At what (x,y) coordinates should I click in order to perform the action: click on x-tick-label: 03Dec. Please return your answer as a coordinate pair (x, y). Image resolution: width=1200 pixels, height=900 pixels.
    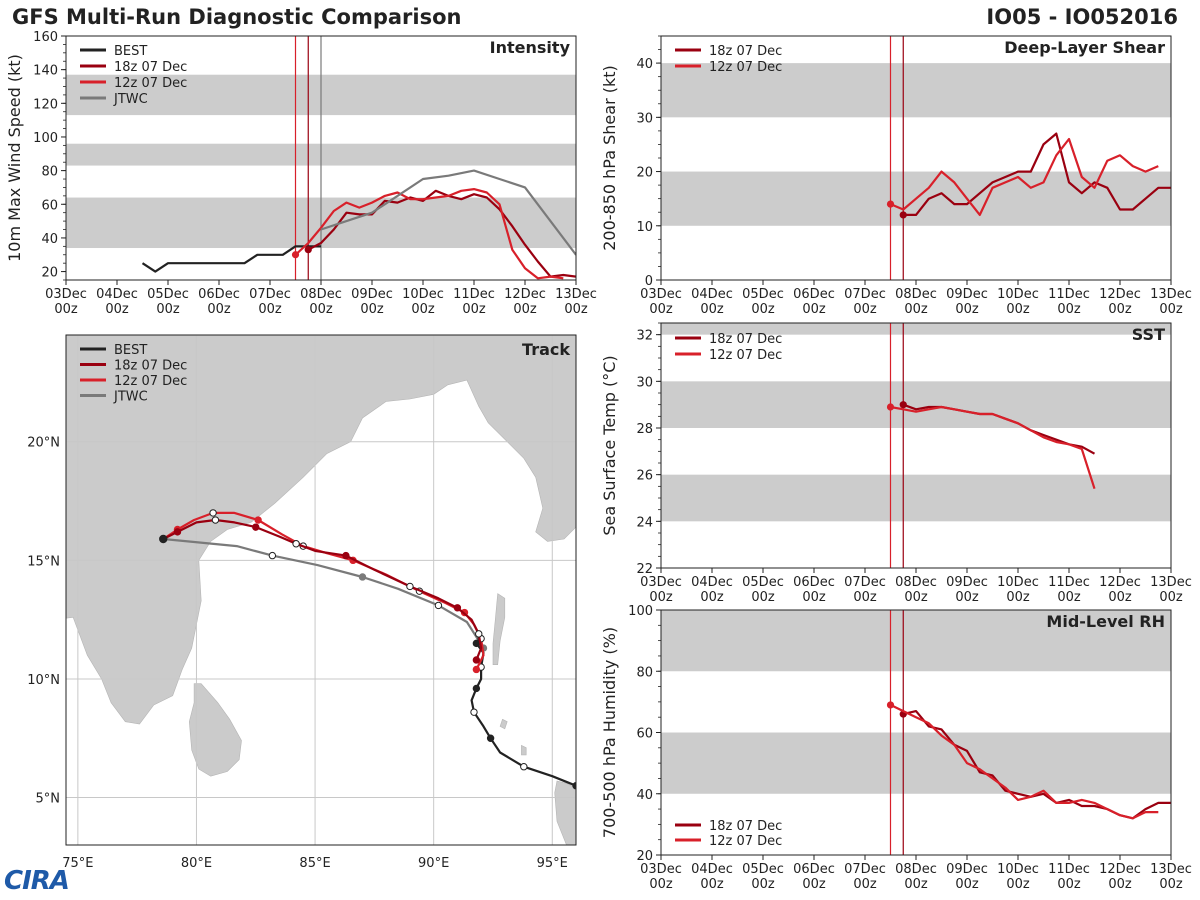
    Looking at the image, I should click on (66, 294).